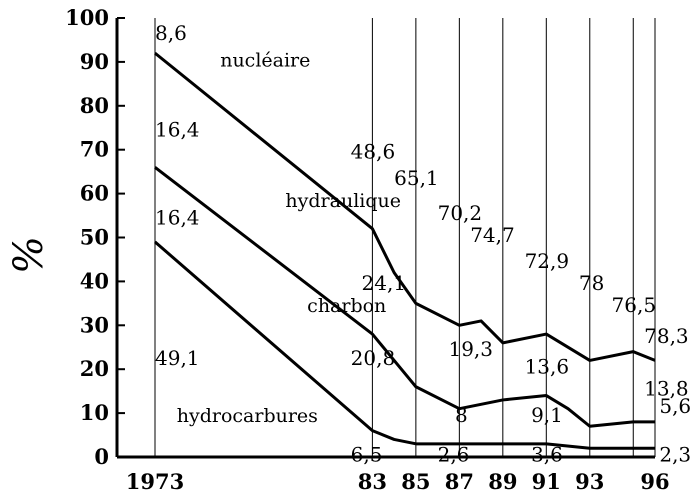 Image resolution: width=700 pixels, height=498 pixels. Describe the element at coordinates (372, 481) in the screenshot. I see `x-tick-label: 83` at that location.